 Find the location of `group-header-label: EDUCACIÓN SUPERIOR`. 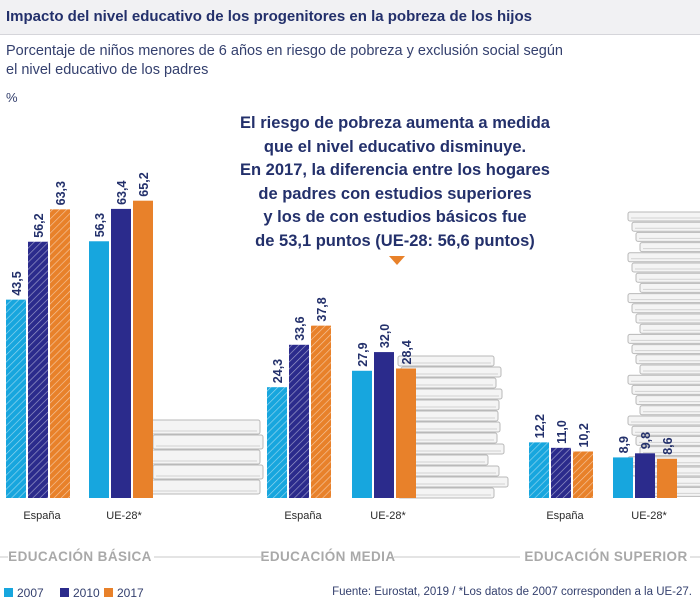

group-header-label: EDUCACIÓN SUPERIOR is located at coordinates (605, 556).